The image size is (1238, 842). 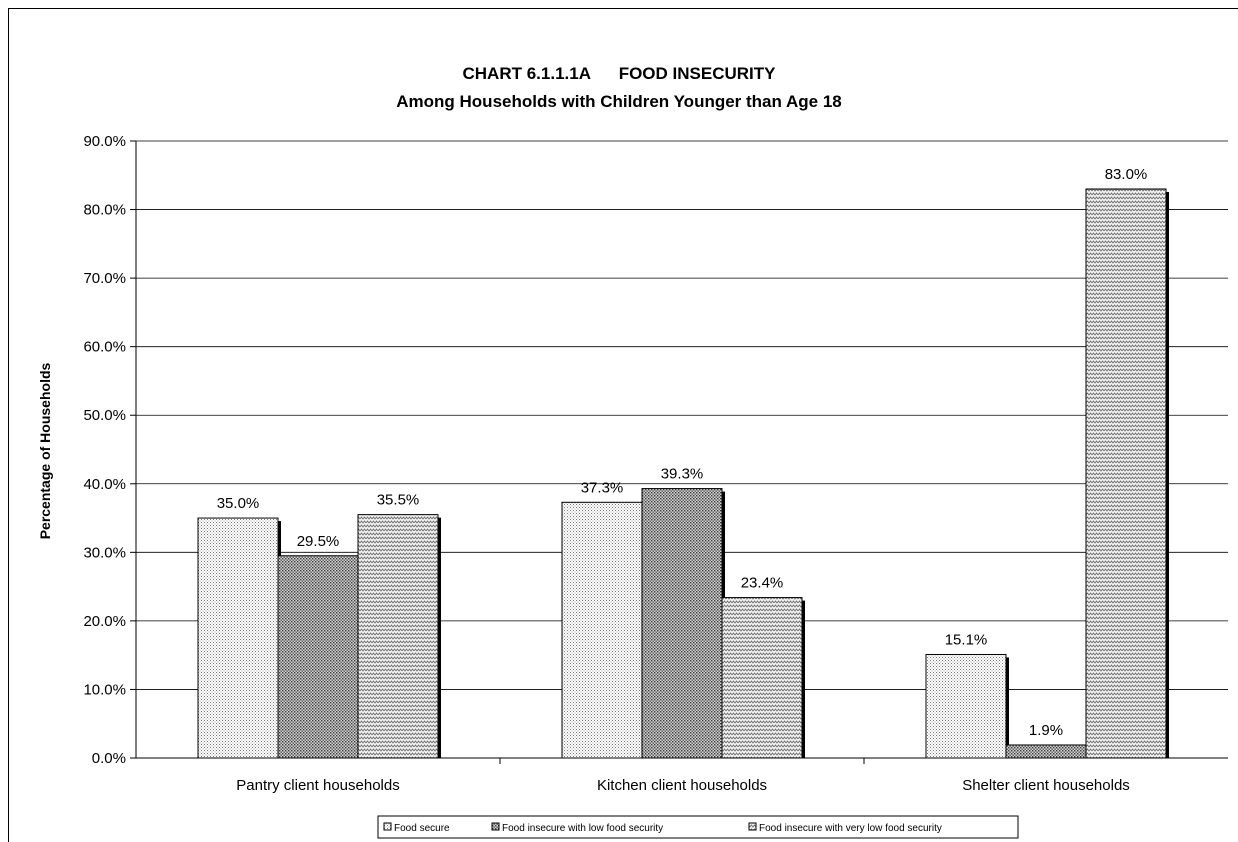 What do you see at coordinates (104, 278) in the screenshot?
I see `y-tick-label: 70.0%` at bounding box center [104, 278].